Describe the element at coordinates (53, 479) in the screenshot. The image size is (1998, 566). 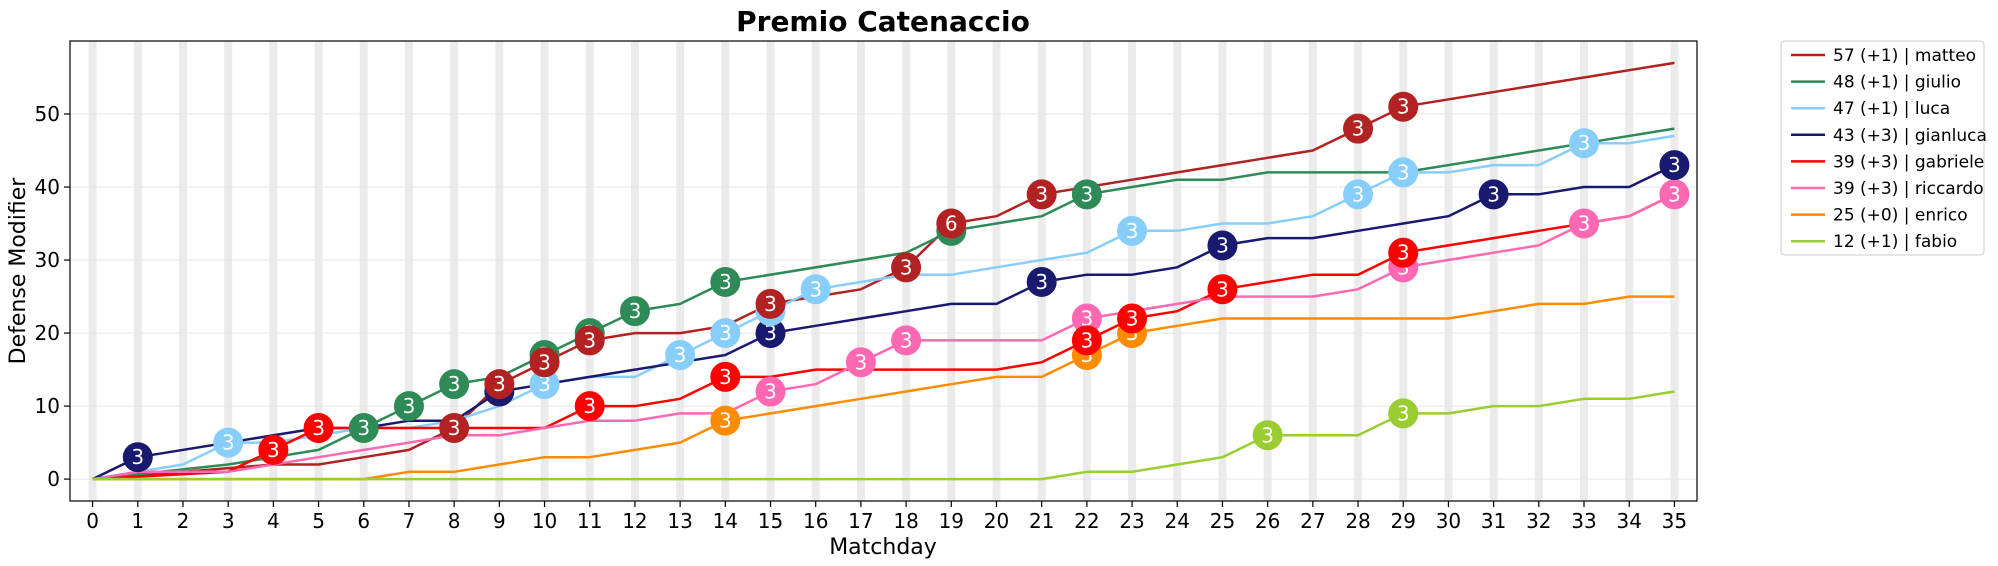
I see `y-tick-label: 0` at that location.